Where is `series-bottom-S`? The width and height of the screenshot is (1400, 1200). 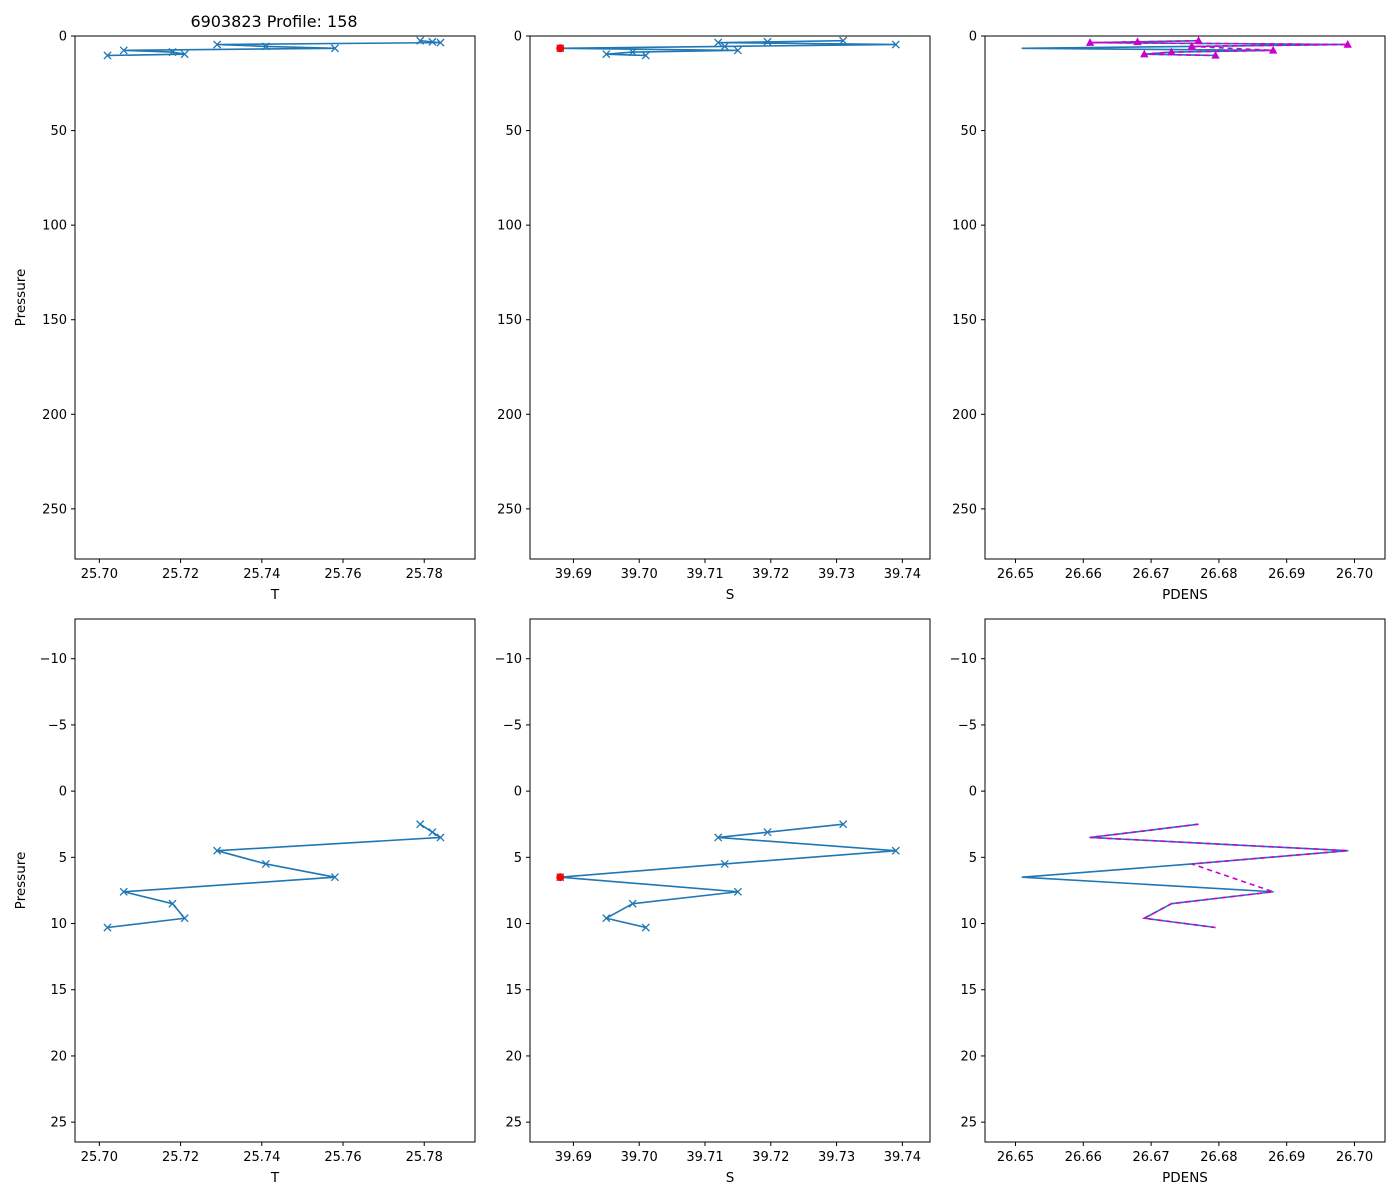
series-bottom-S is located at coordinates (728, 876).